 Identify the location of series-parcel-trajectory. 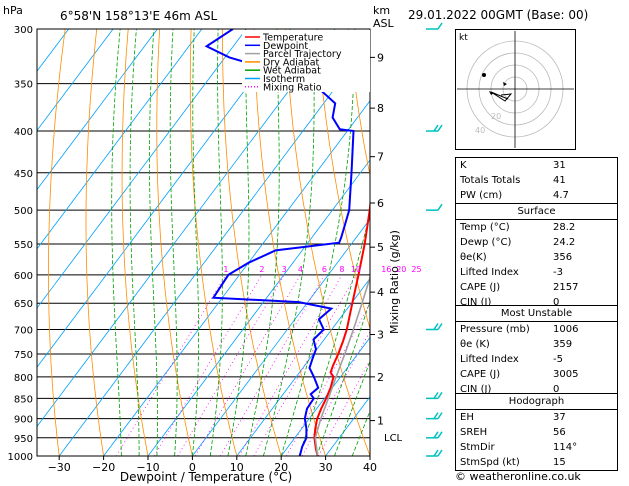
(342, 365).